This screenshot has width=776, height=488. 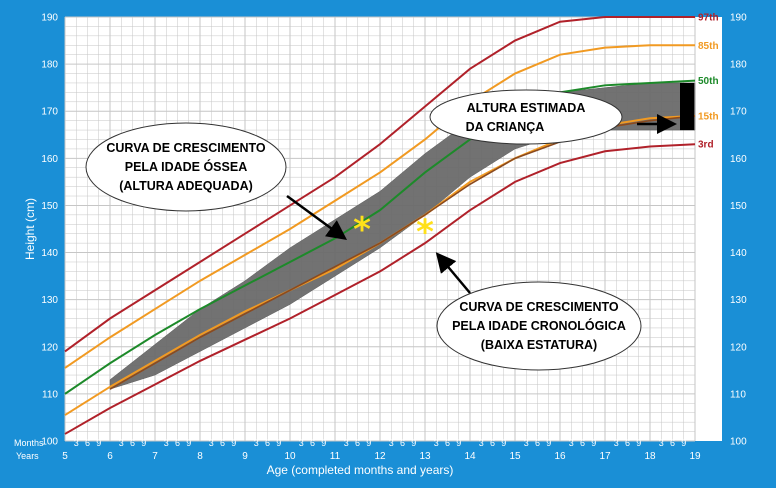 I want to click on years-row-label: Years, so click(x=27, y=456).